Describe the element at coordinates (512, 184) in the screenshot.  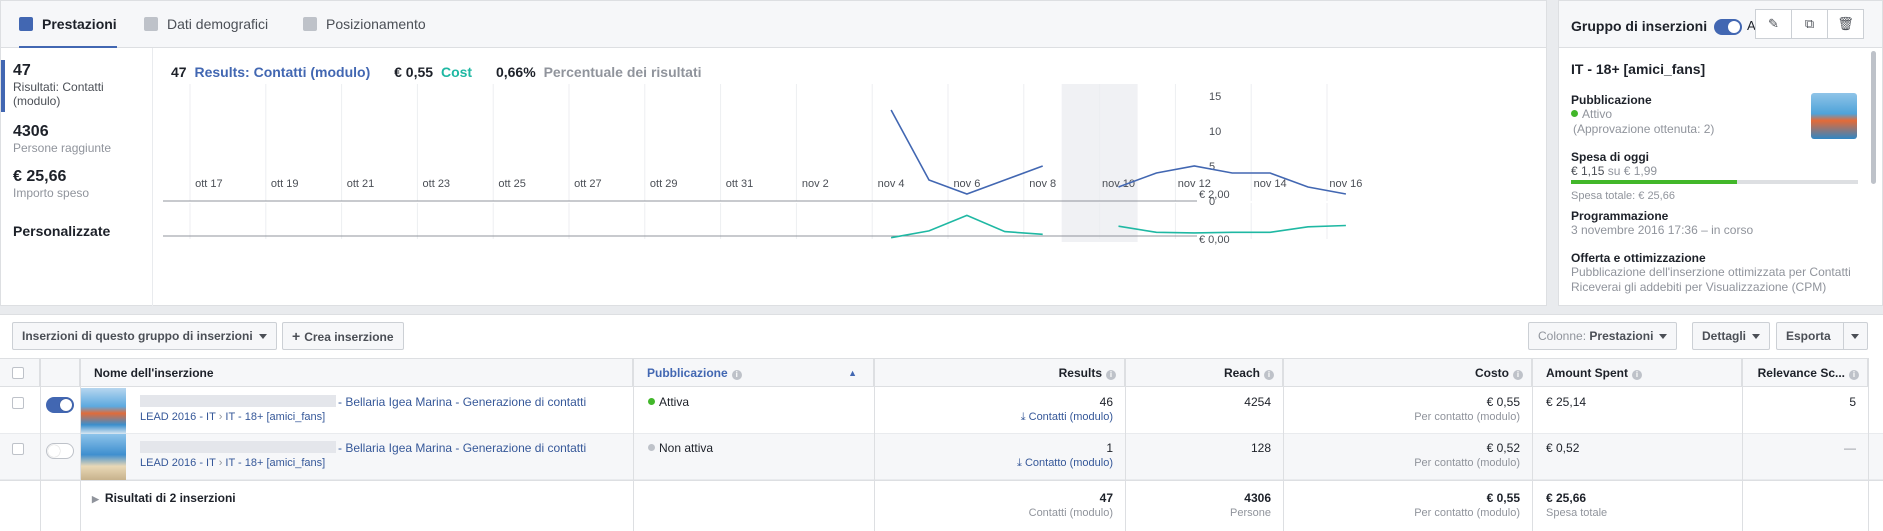
I see `x-tick-label: ott 25` at that location.